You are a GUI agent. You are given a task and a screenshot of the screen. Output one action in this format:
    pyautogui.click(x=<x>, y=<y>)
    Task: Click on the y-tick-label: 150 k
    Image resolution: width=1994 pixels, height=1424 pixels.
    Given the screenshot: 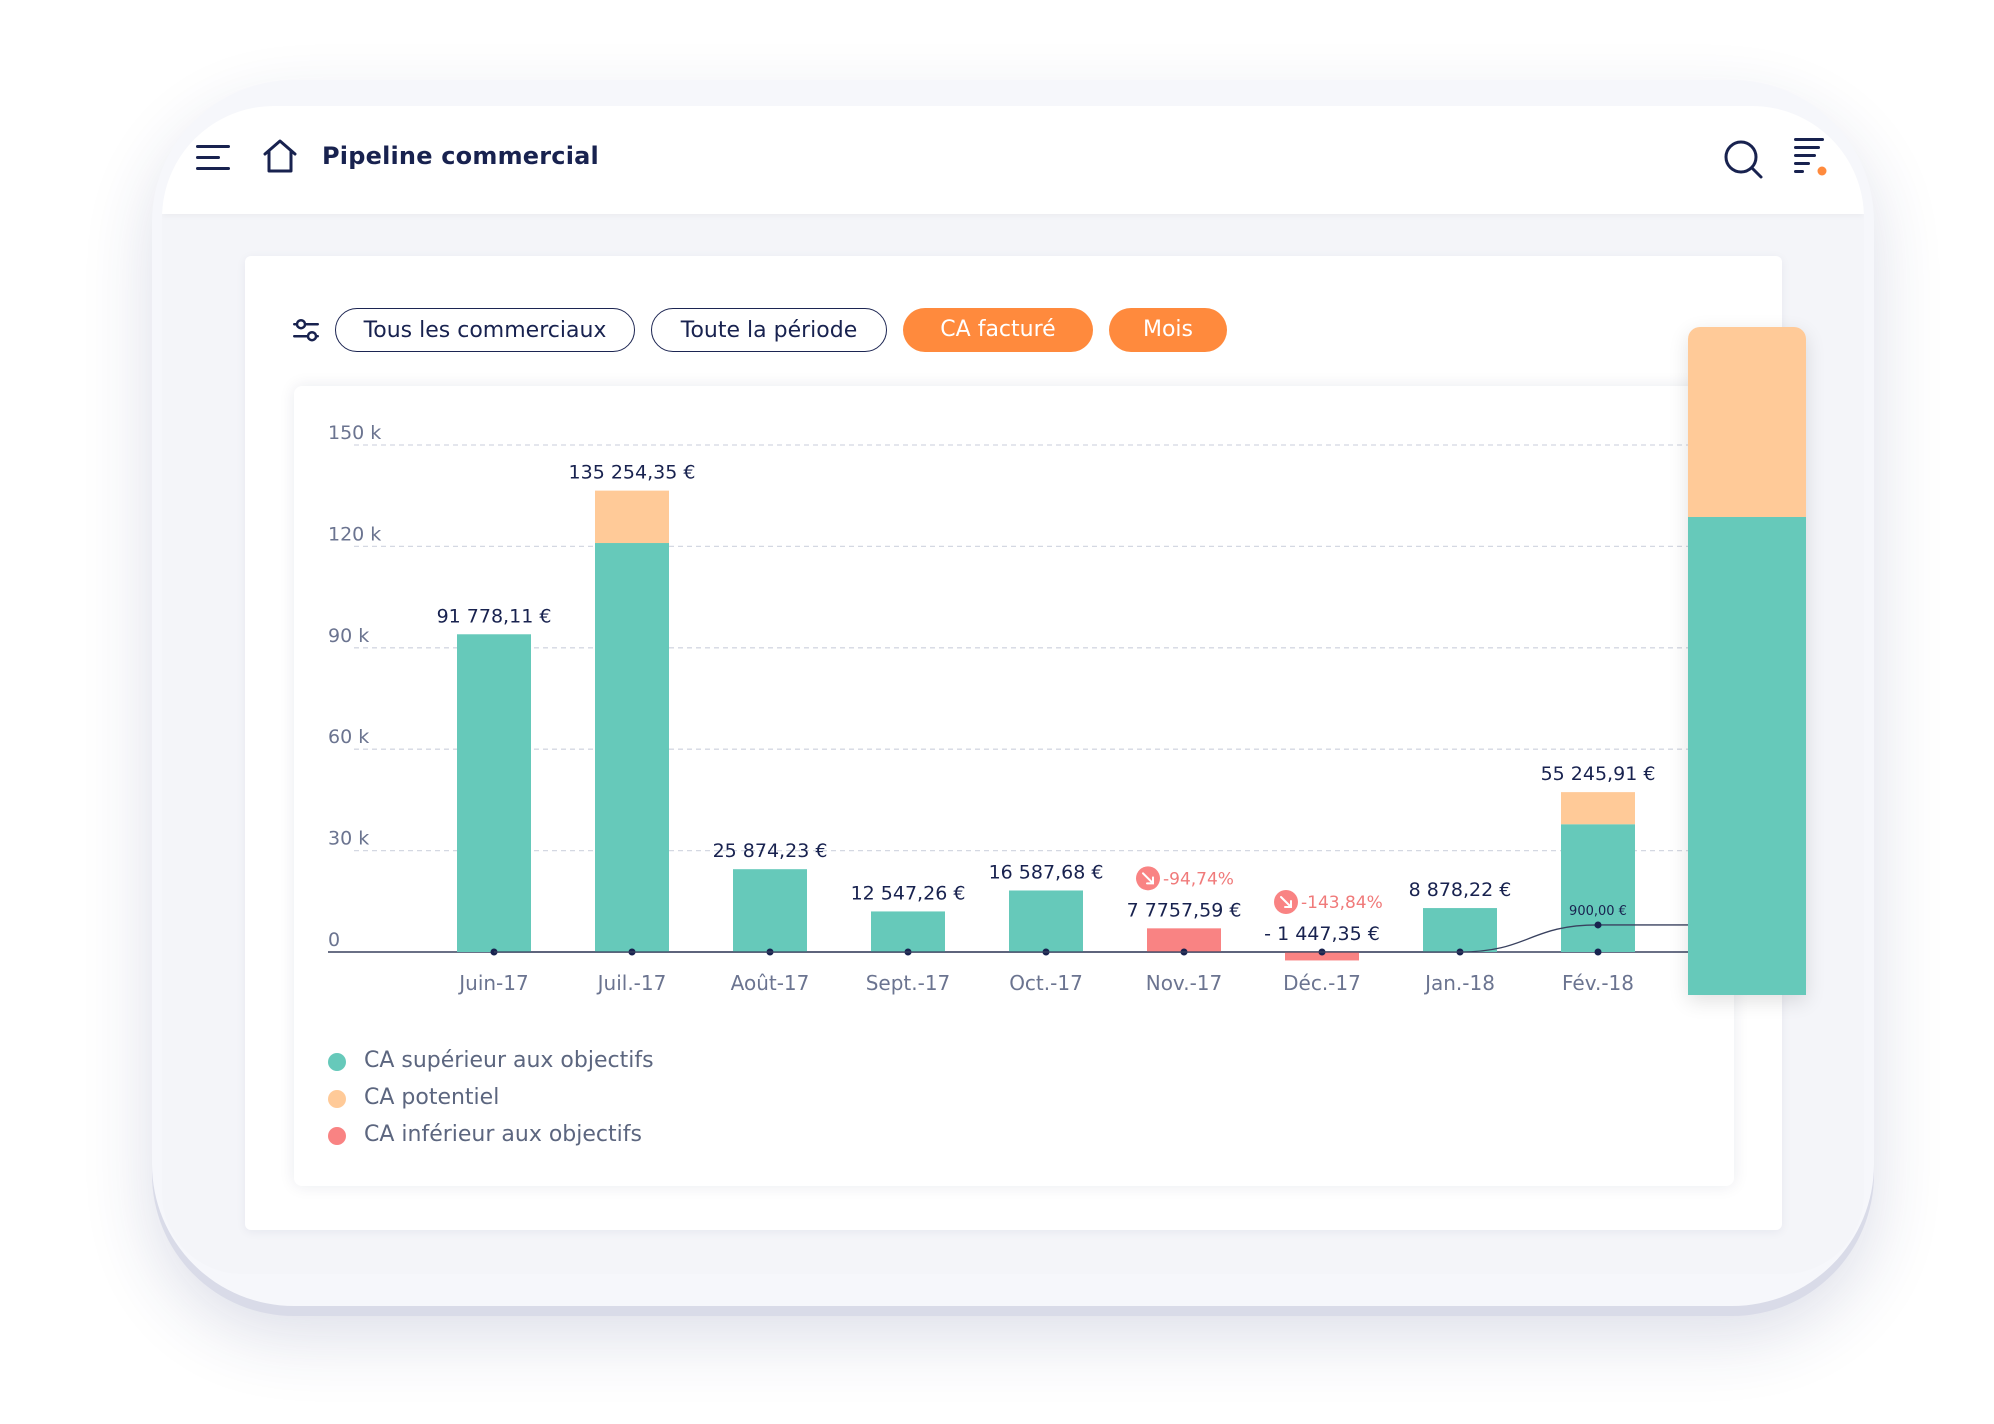 What is the action you would take?
    pyautogui.click(x=354, y=433)
    